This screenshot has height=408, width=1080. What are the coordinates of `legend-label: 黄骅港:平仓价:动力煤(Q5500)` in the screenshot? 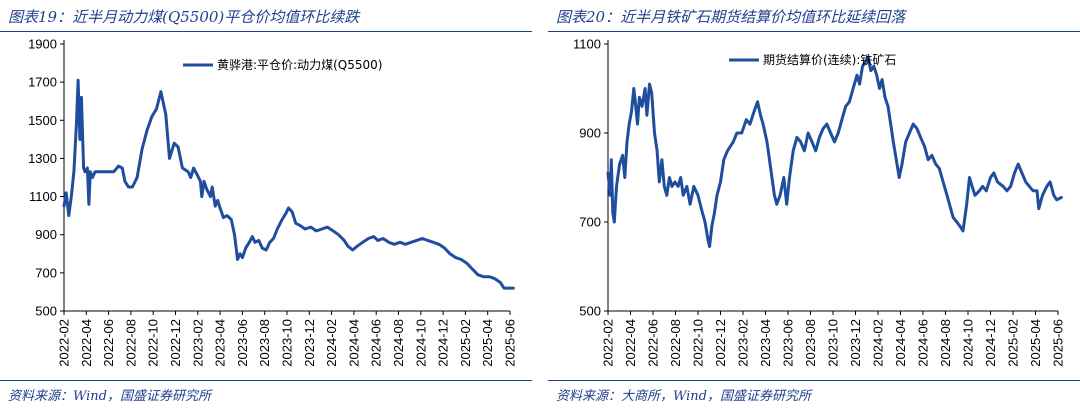 It's located at (299, 65).